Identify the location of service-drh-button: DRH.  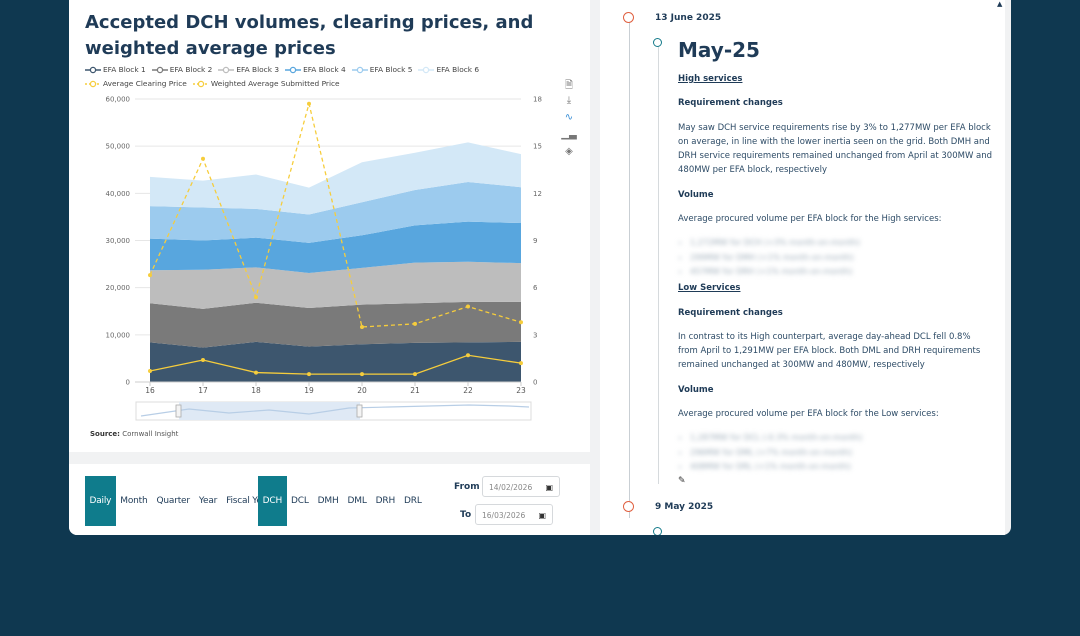
(385, 501).